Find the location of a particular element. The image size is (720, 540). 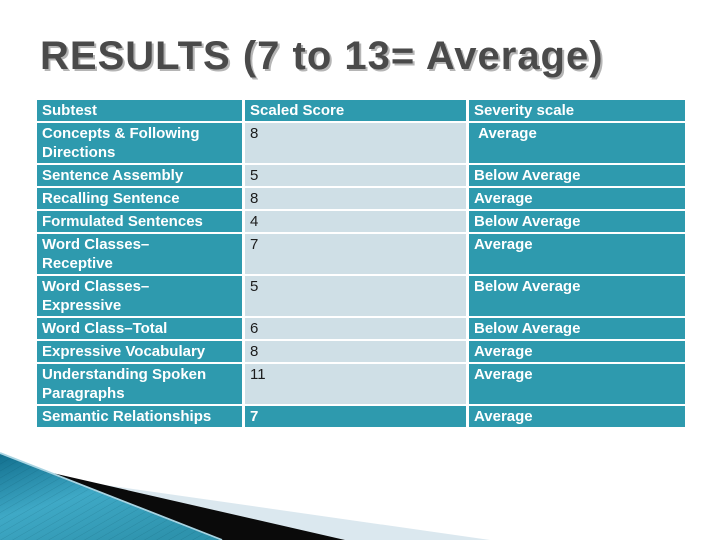

column-header-scaled-score: Scaled Score is located at coordinates (355, 110).